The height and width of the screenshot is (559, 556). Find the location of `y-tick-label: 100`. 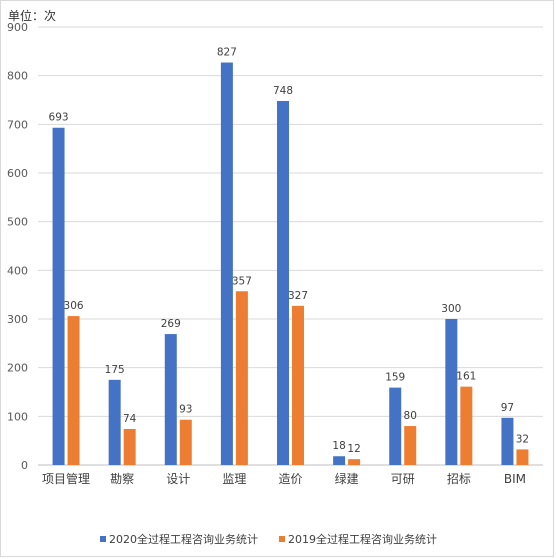

y-tick-label: 100 is located at coordinates (17, 416).